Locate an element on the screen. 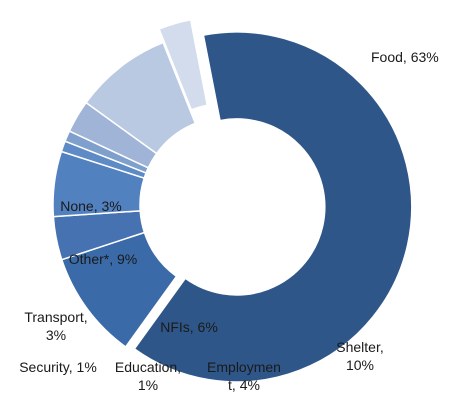 The width and height of the screenshot is (452, 396). label-none: None, 3% is located at coordinates (90, 206).